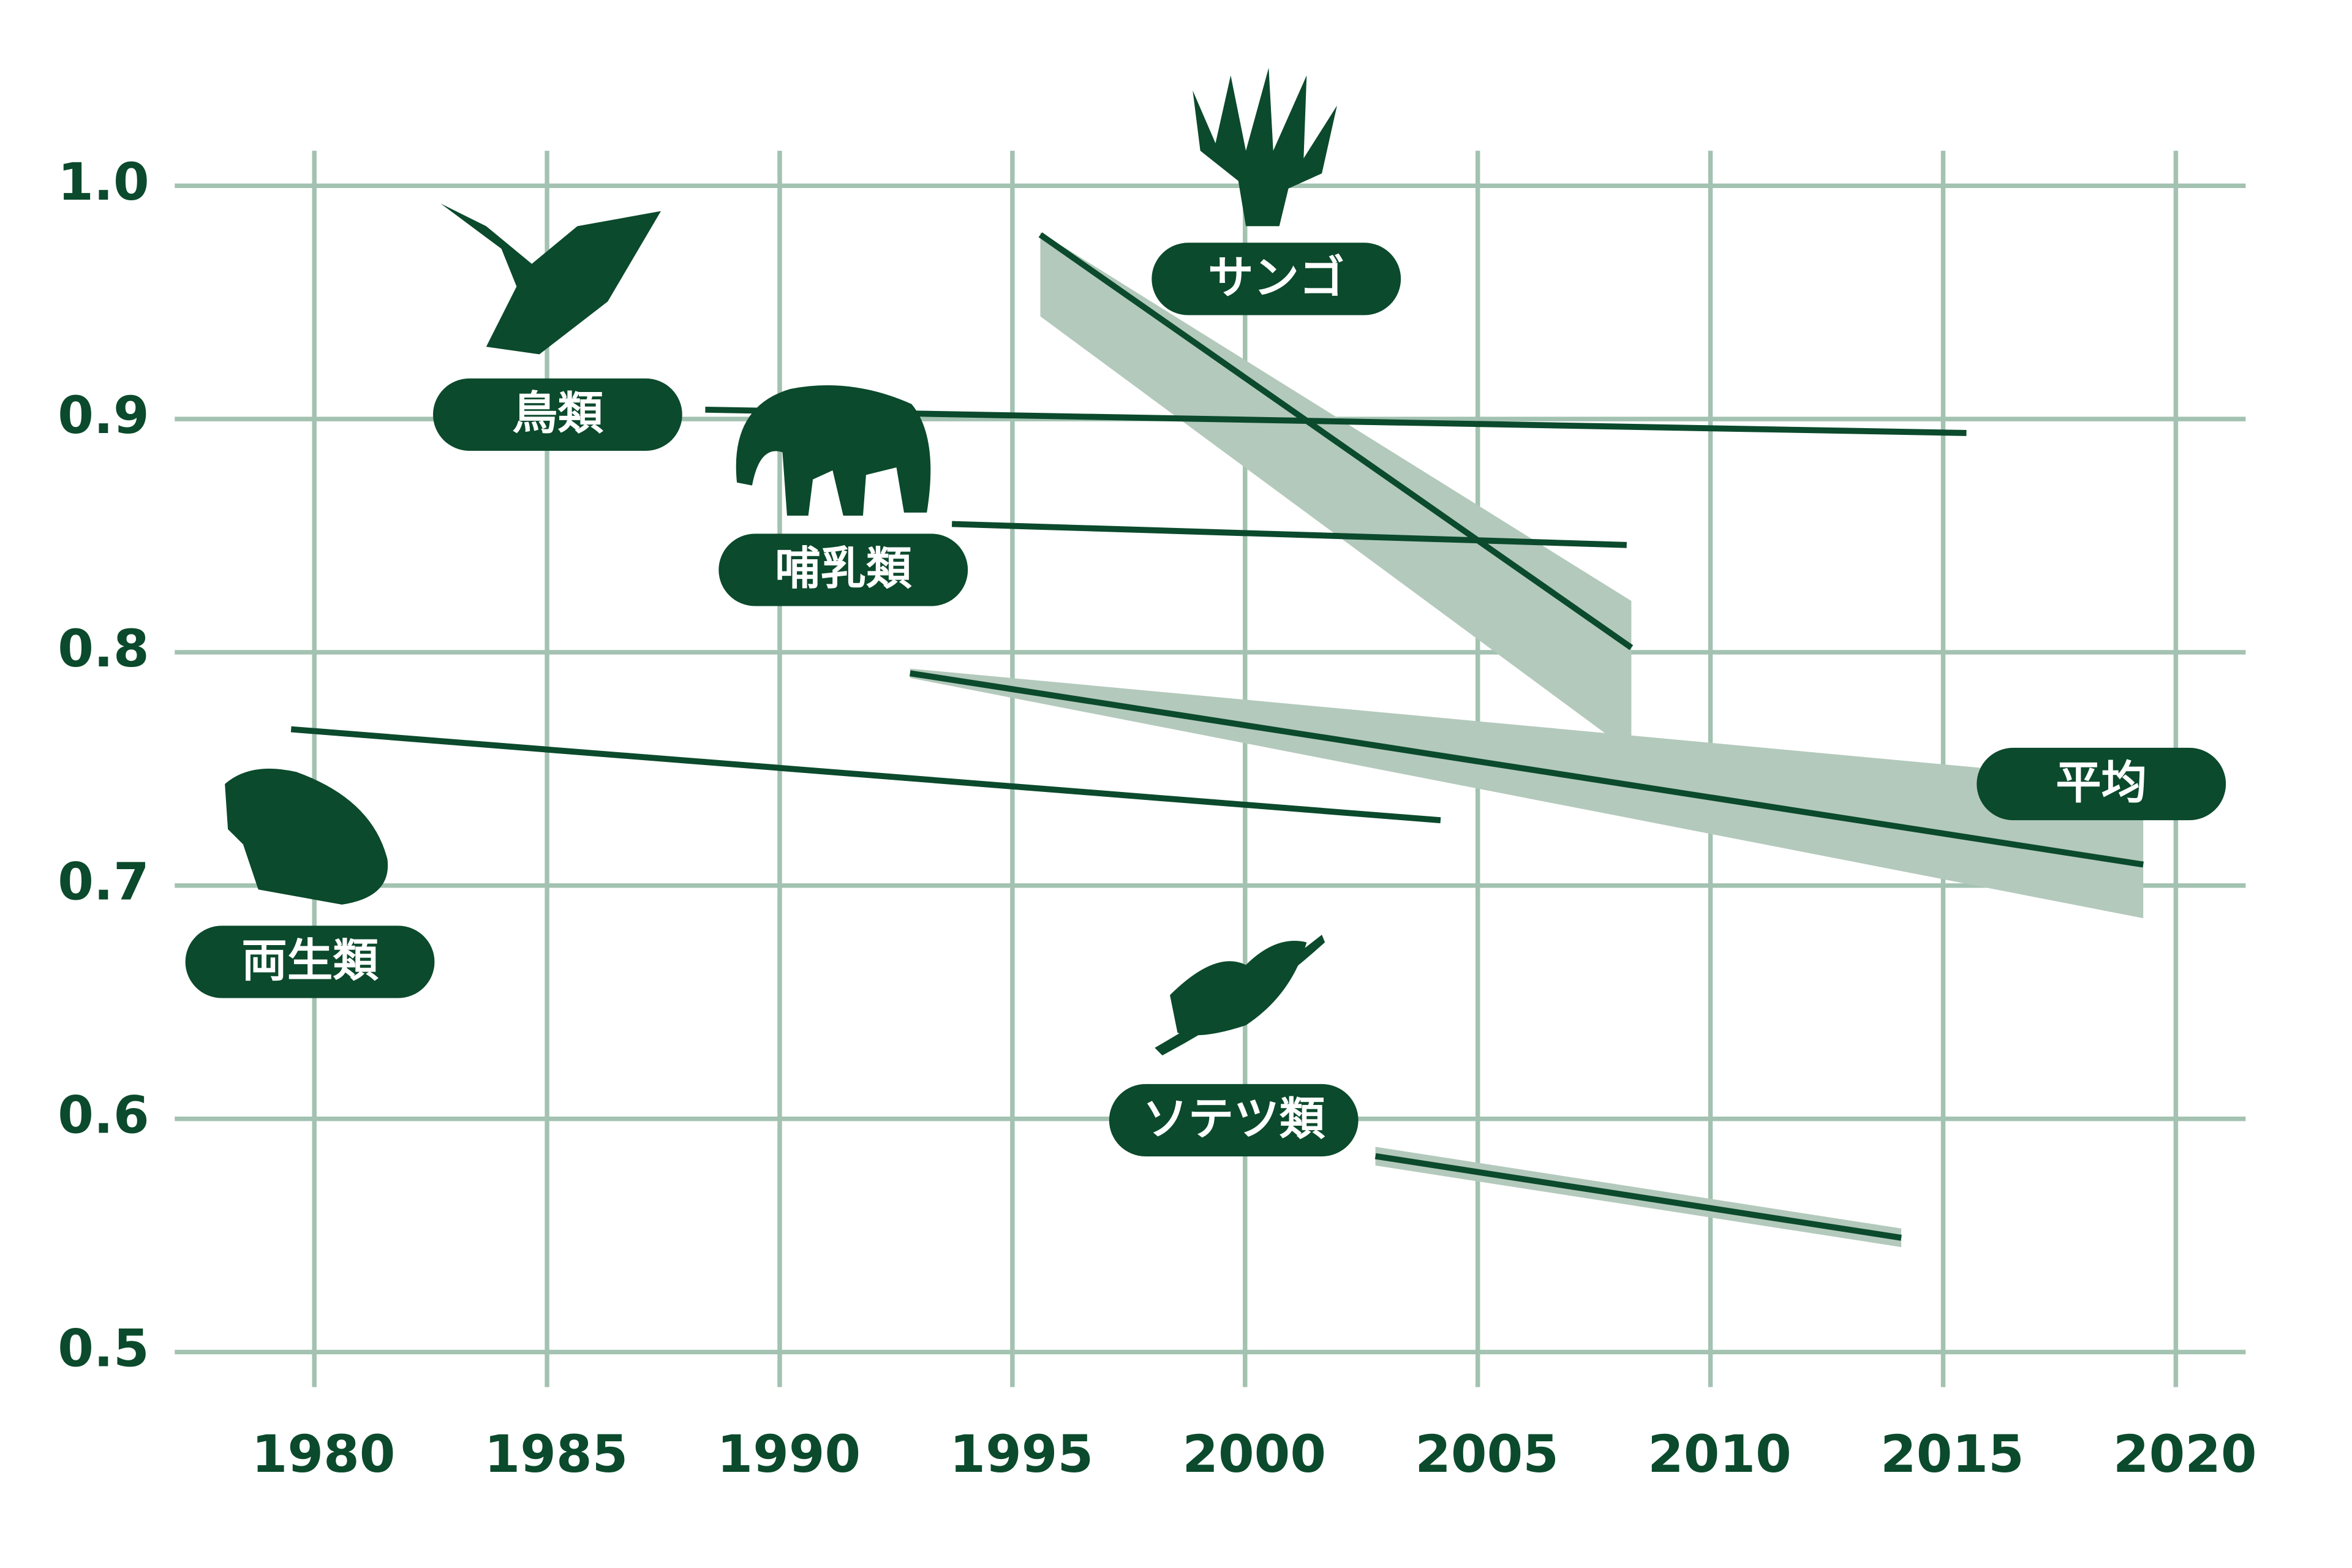 This screenshot has height=1568, width=2352. Describe the element at coordinates (324, 1454) in the screenshot. I see `x-tick-label: 1980` at that location.